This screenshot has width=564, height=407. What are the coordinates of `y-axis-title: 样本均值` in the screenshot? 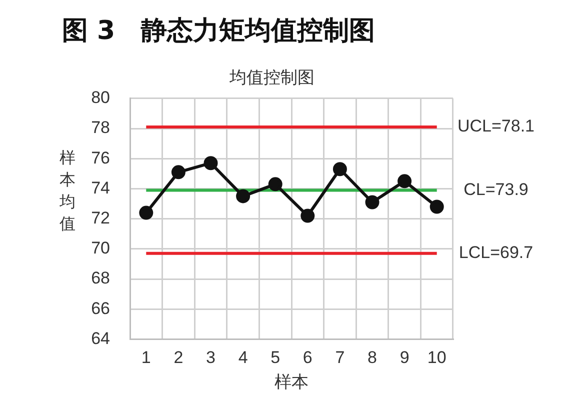 It's located at (67, 191).